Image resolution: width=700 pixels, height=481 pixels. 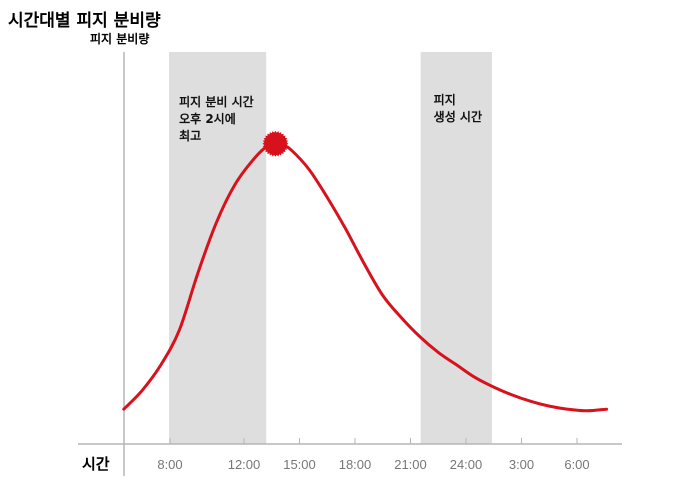 I want to click on x-tick-label: 21:00, so click(x=410, y=464).